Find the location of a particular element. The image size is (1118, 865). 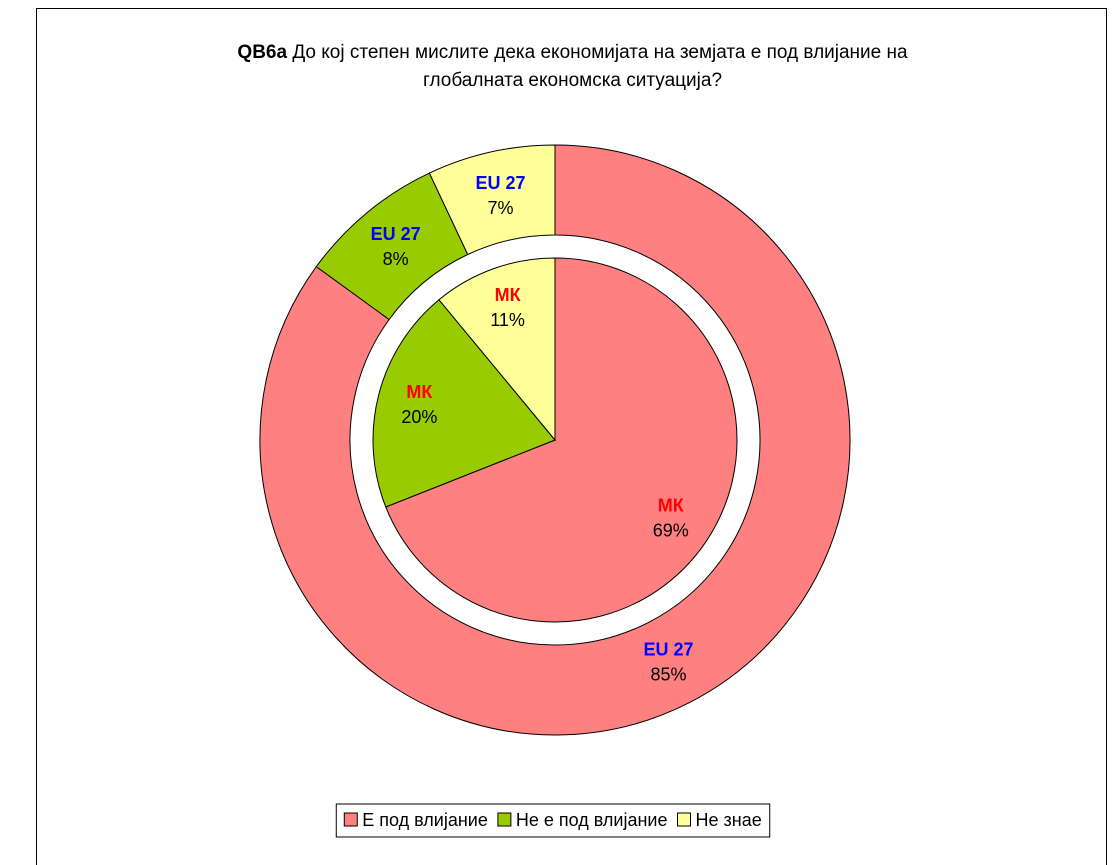

legend: Е под влијание Не е под влијание Не знае is located at coordinates (553, 820).